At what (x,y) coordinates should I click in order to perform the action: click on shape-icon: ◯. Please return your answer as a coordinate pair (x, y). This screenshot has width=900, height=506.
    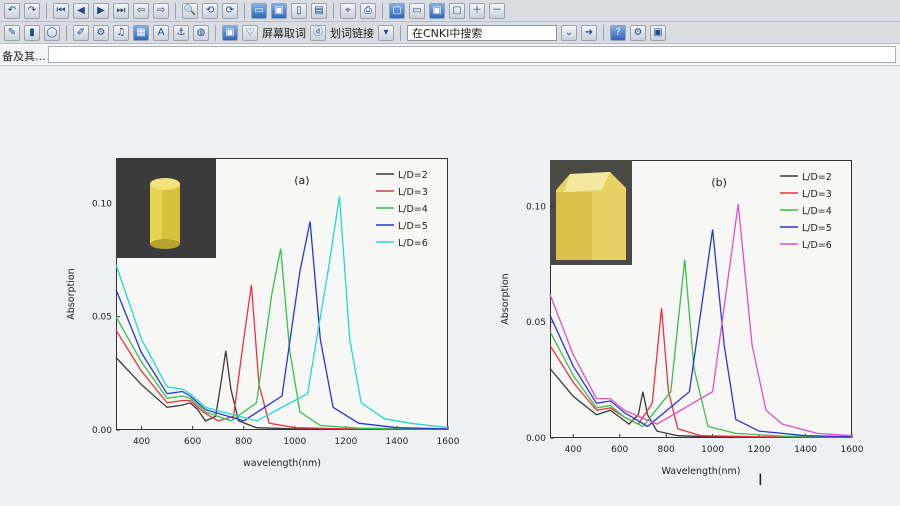
    Looking at the image, I should click on (52, 32).